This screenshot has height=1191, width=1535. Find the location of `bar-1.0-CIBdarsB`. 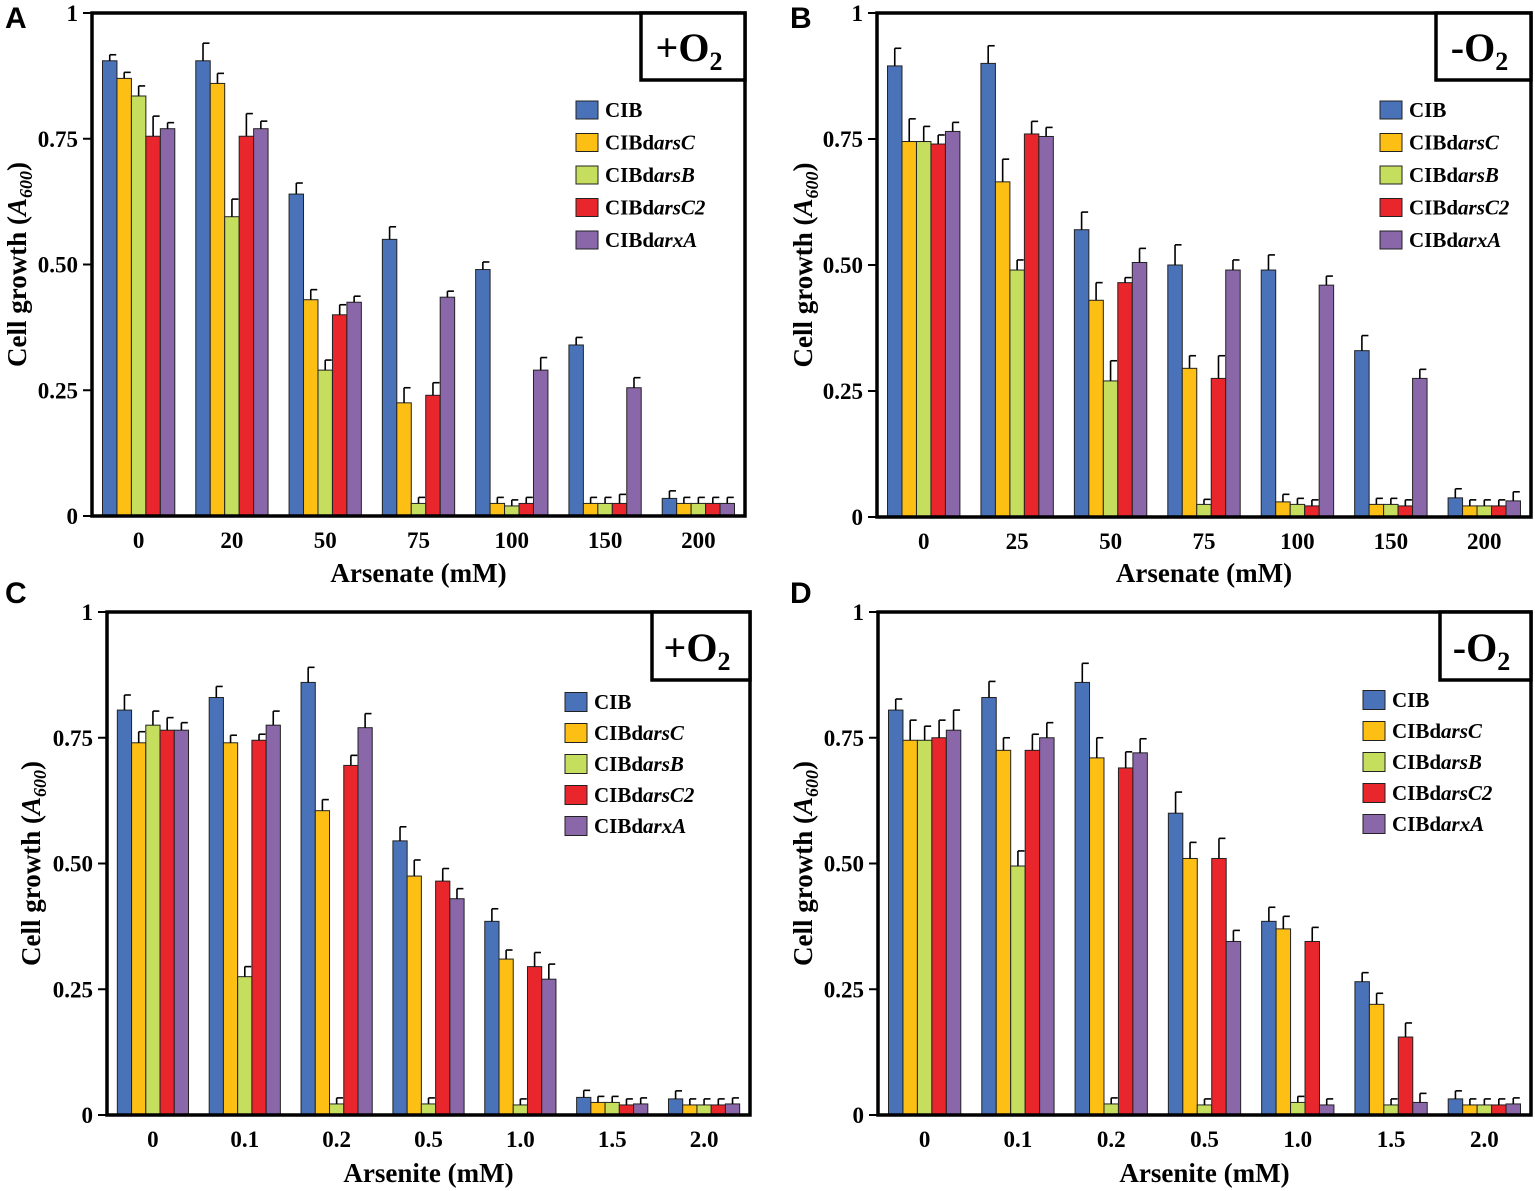

bar-1.0-CIBdarsB is located at coordinates (1298, 1108).